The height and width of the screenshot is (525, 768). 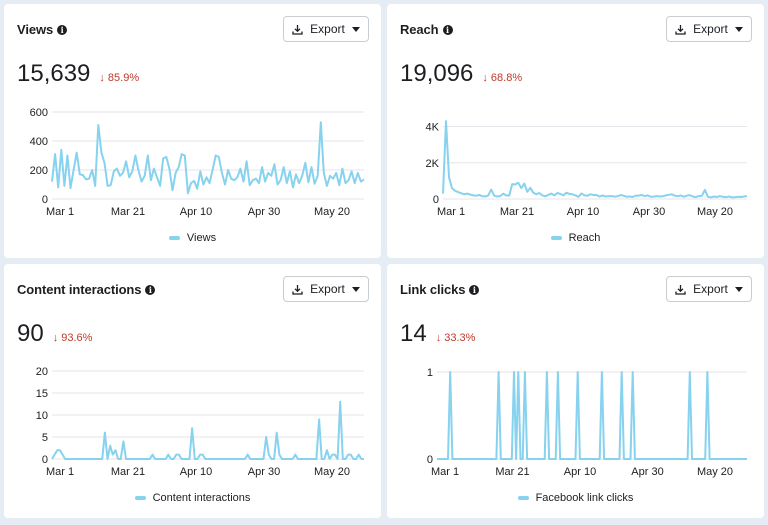 I want to click on chart-legend: Views, so click(x=192, y=238).